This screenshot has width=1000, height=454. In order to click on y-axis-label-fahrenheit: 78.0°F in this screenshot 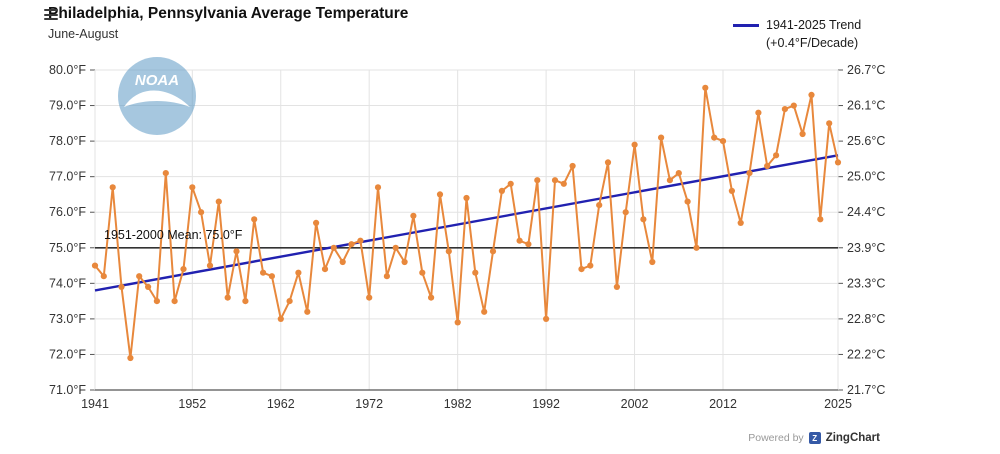, I will do `click(67, 141)`.